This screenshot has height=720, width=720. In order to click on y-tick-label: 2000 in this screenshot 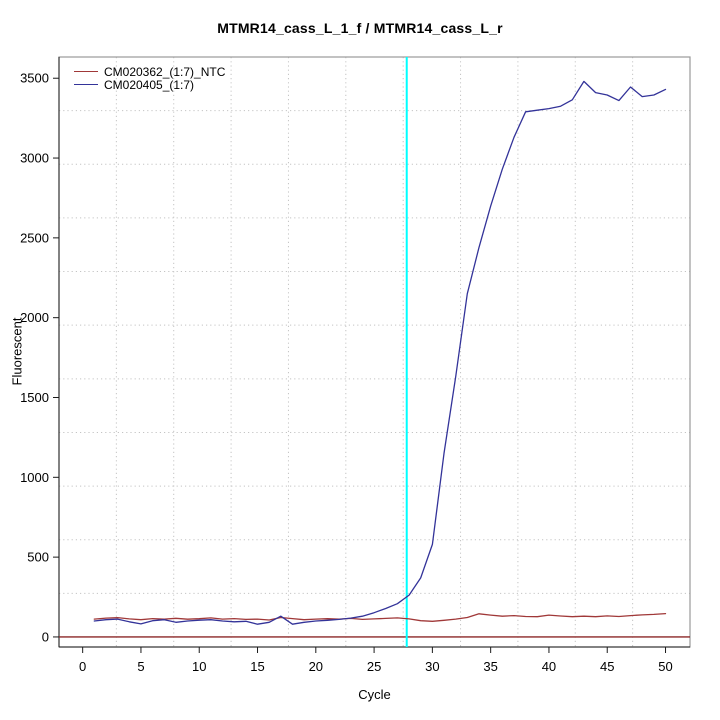, I will do `click(34, 317)`.